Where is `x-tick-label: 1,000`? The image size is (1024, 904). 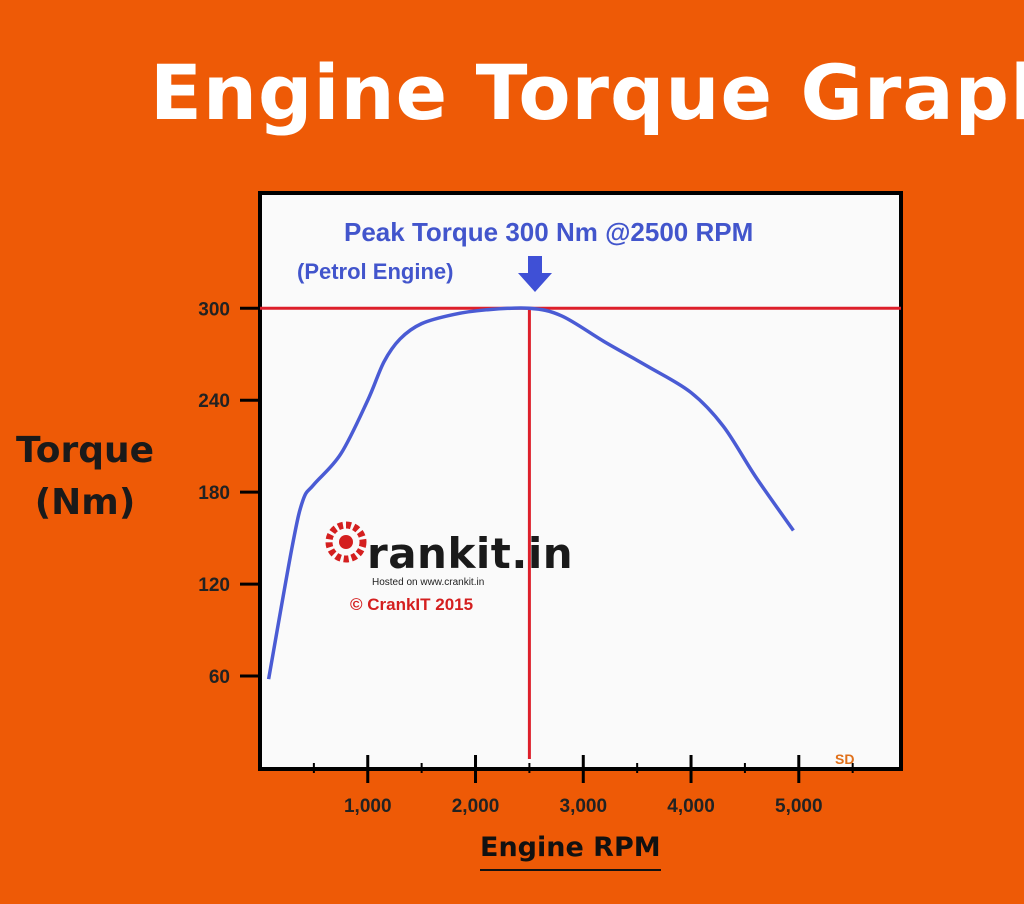 x-tick-label: 1,000 is located at coordinates (368, 806).